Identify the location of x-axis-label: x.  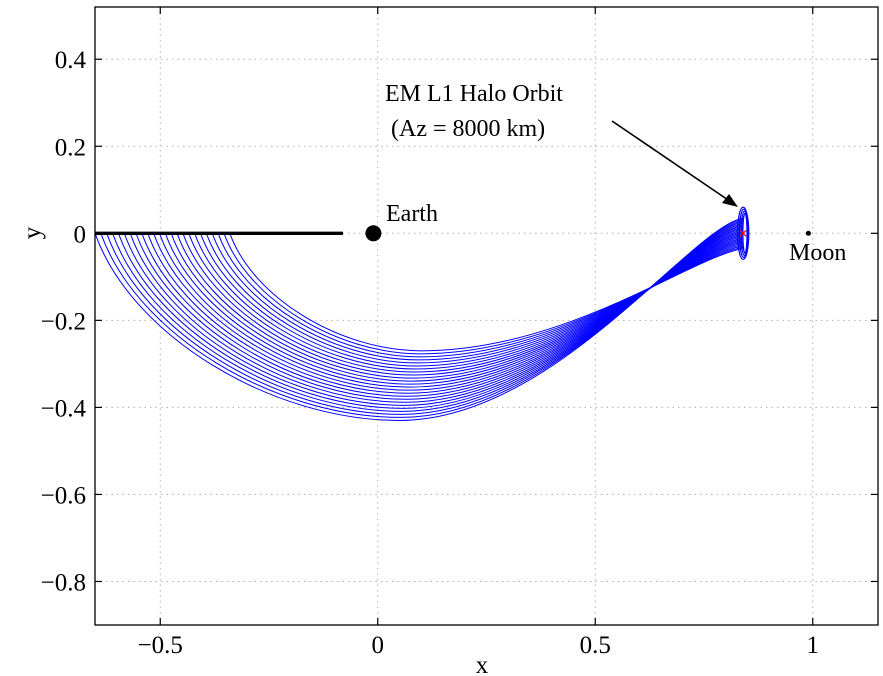
(482, 664).